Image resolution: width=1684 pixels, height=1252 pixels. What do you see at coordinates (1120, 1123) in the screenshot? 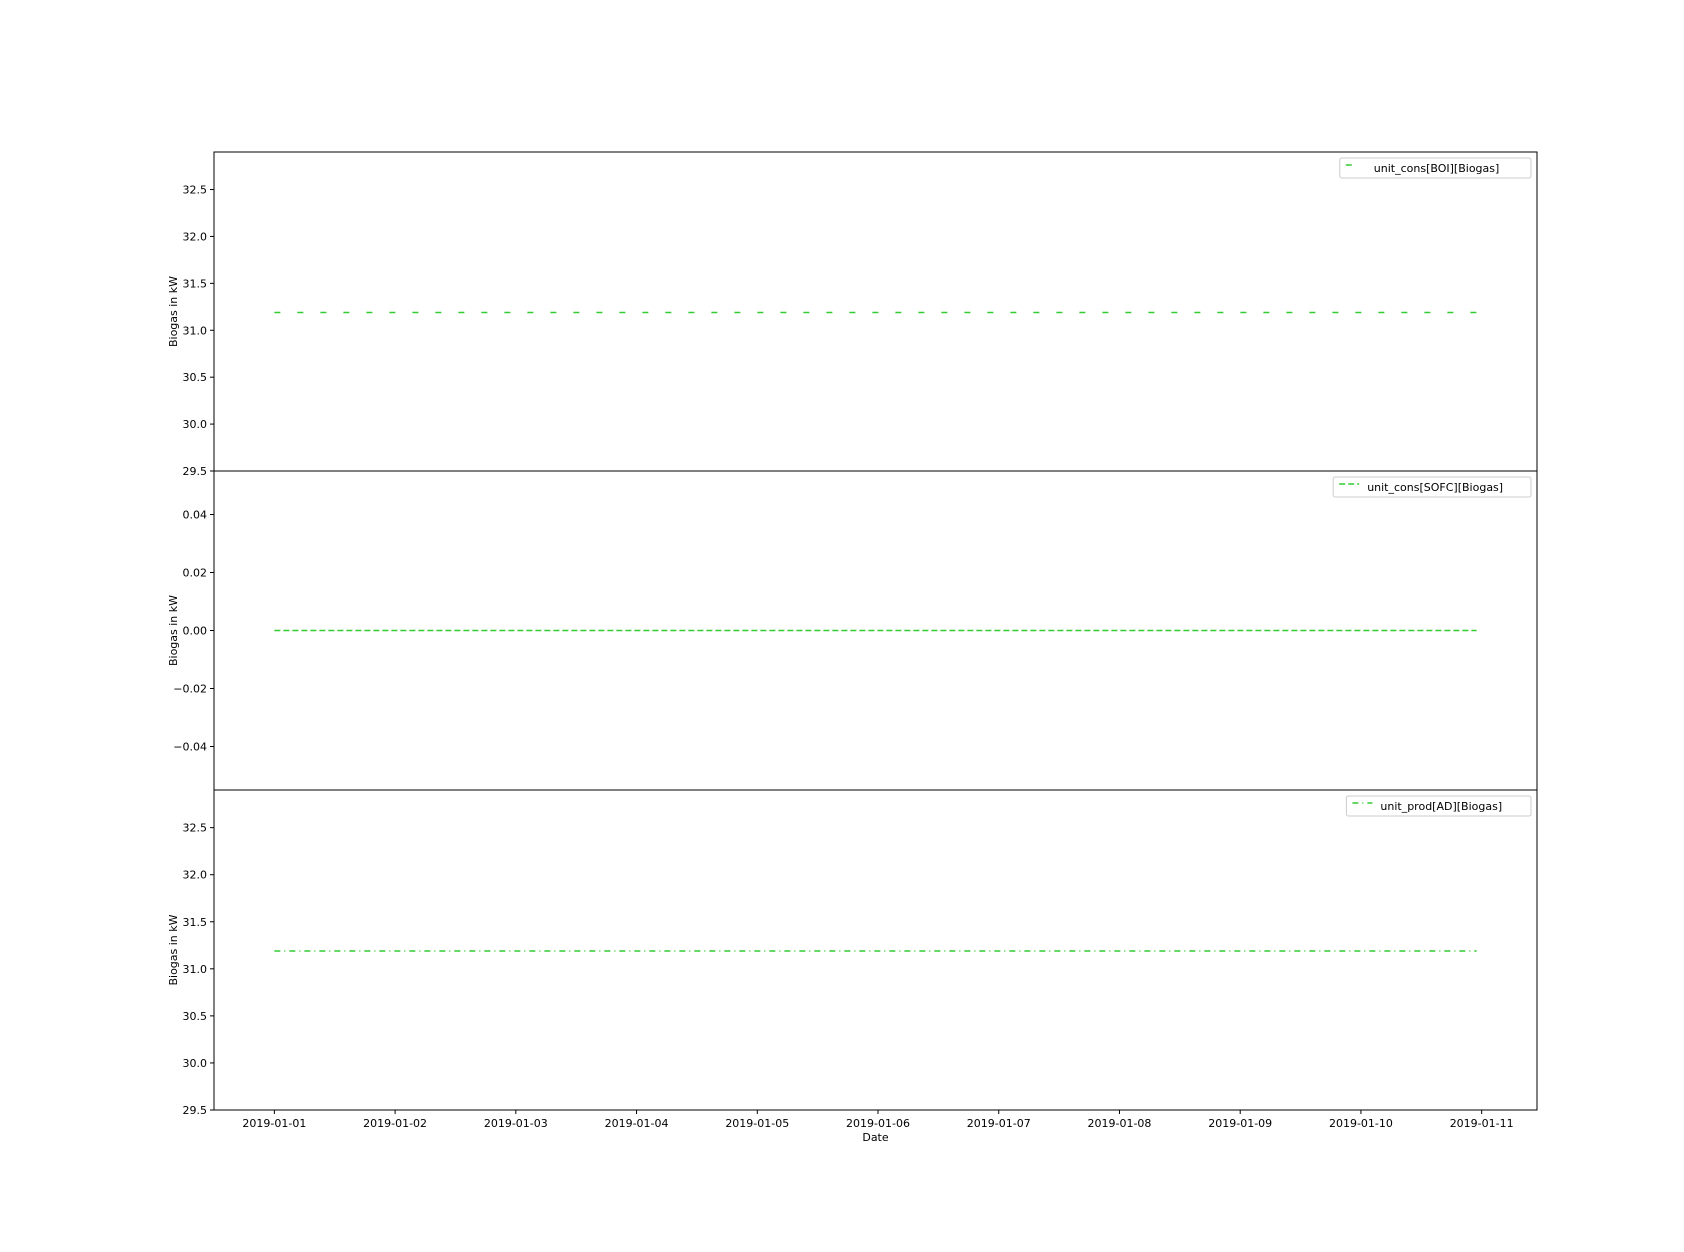
I see `x-tick-label: 2019-01-08` at bounding box center [1120, 1123].